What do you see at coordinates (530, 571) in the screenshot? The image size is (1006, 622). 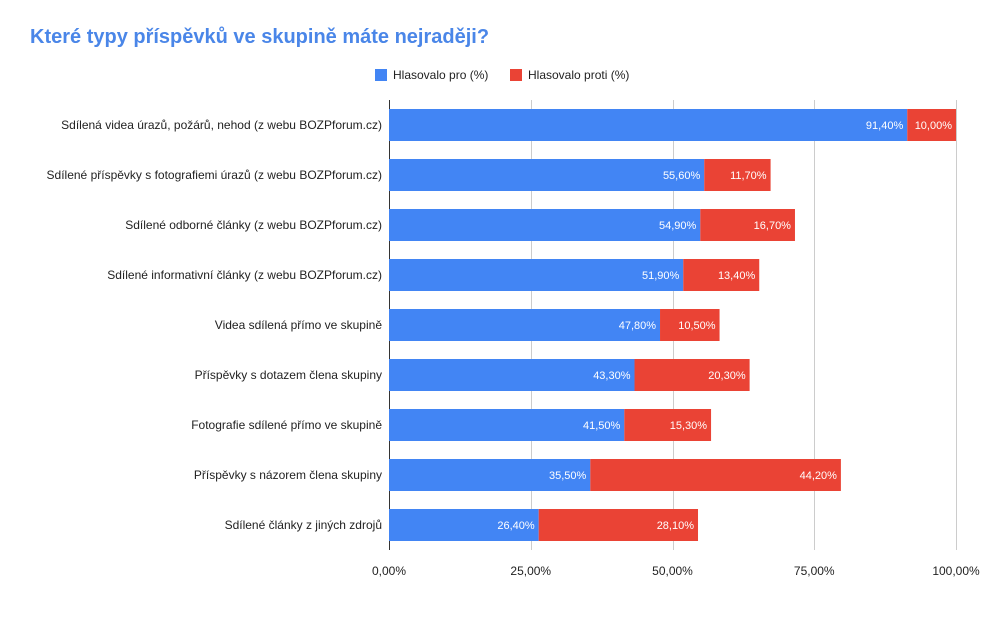 I see `x-tick-label: 25,00%` at bounding box center [530, 571].